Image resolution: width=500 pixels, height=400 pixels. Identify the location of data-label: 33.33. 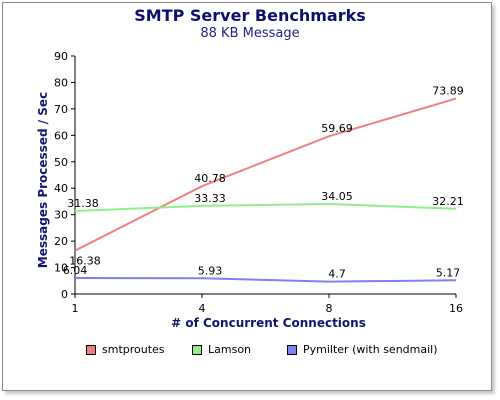
(210, 198).